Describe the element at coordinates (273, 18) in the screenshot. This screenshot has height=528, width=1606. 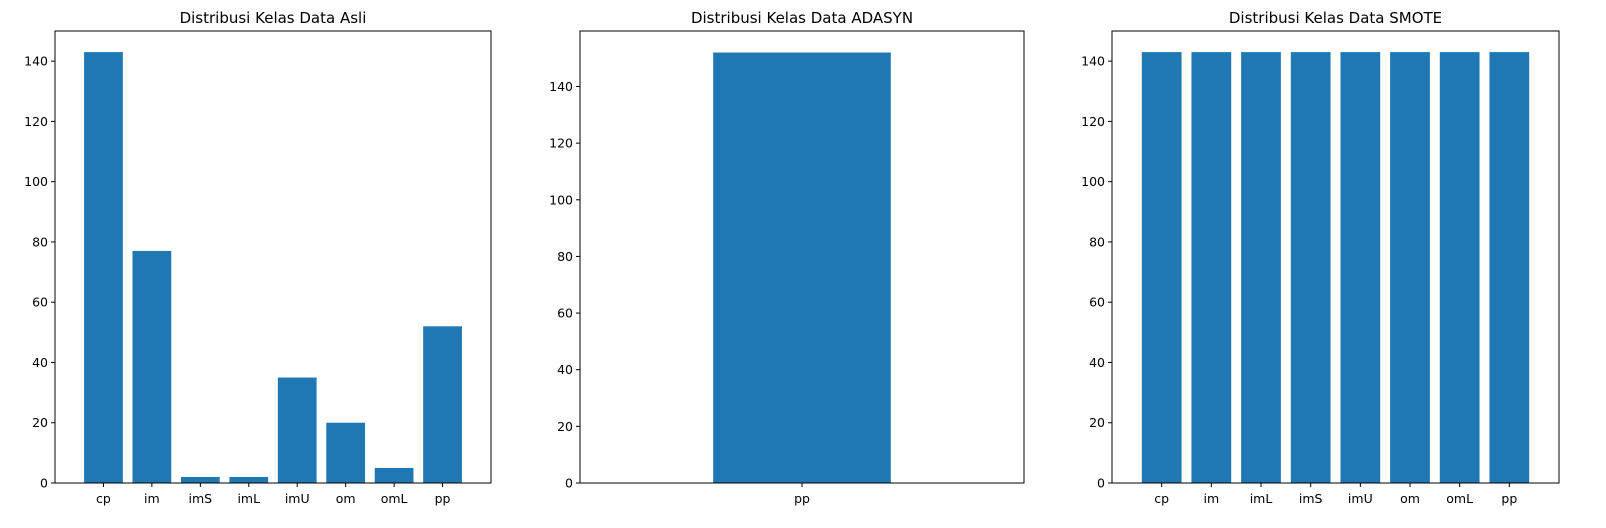
I see `chart-title: Distribusi Kelas Data Asli` at that location.